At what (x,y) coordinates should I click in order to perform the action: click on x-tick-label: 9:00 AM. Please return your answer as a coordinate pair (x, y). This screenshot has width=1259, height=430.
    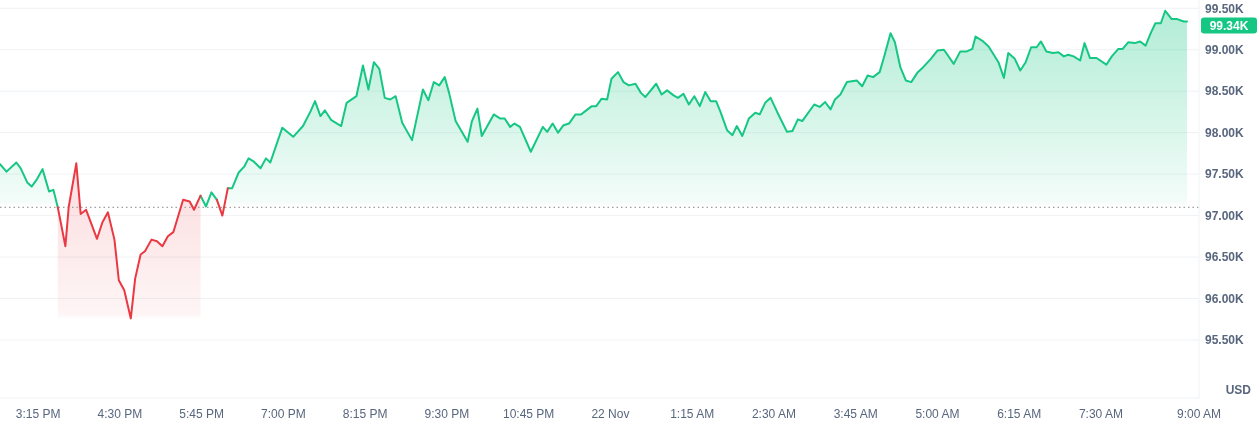
    Looking at the image, I should click on (1199, 414).